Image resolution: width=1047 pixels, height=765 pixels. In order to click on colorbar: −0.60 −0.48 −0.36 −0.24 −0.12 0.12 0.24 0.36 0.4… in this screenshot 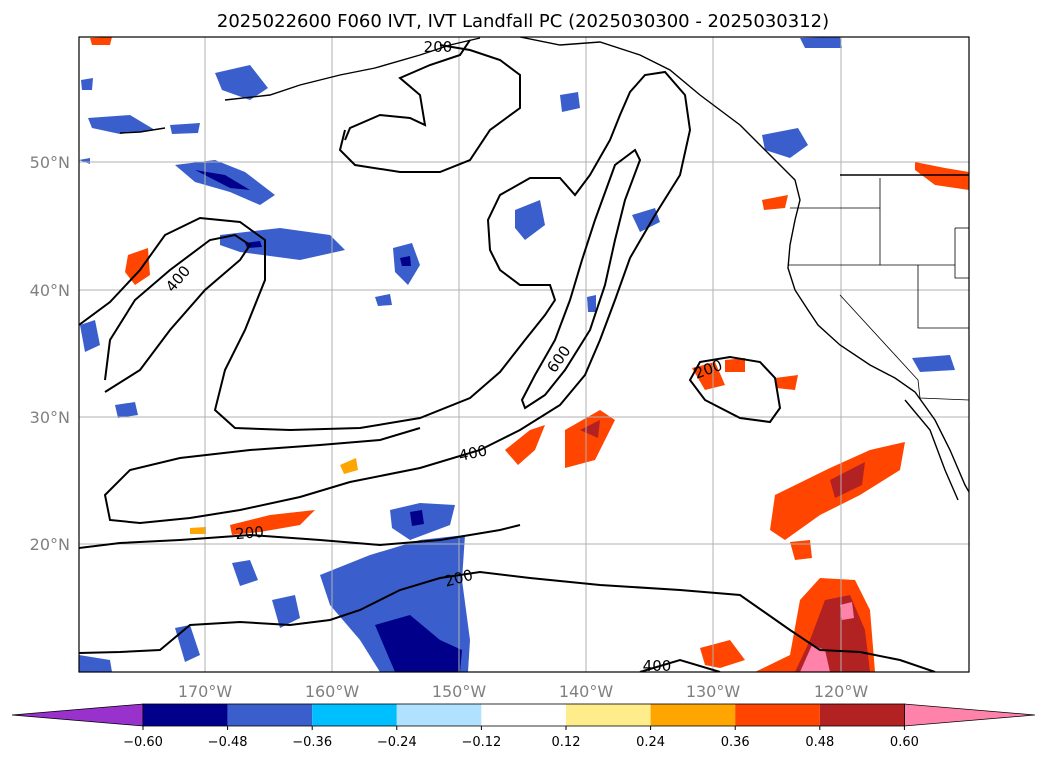, I will do `click(523, 726)`.